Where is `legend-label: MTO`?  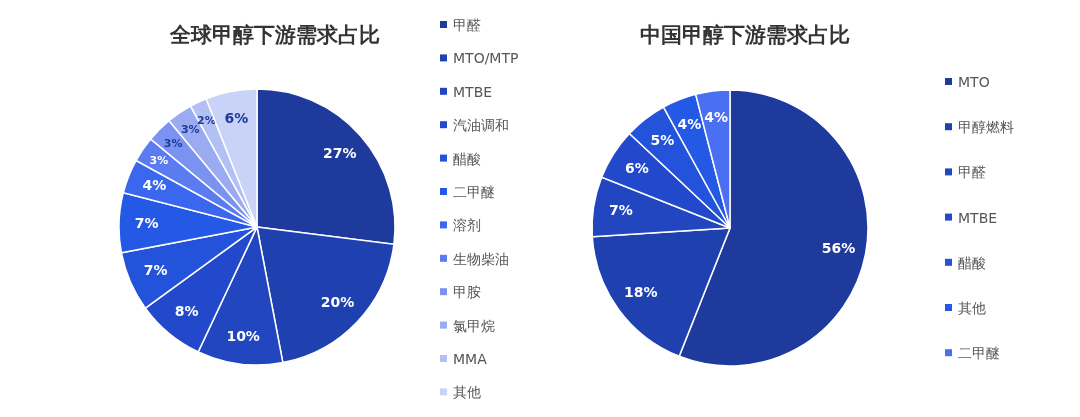 legend-label: MTO is located at coordinates (974, 82).